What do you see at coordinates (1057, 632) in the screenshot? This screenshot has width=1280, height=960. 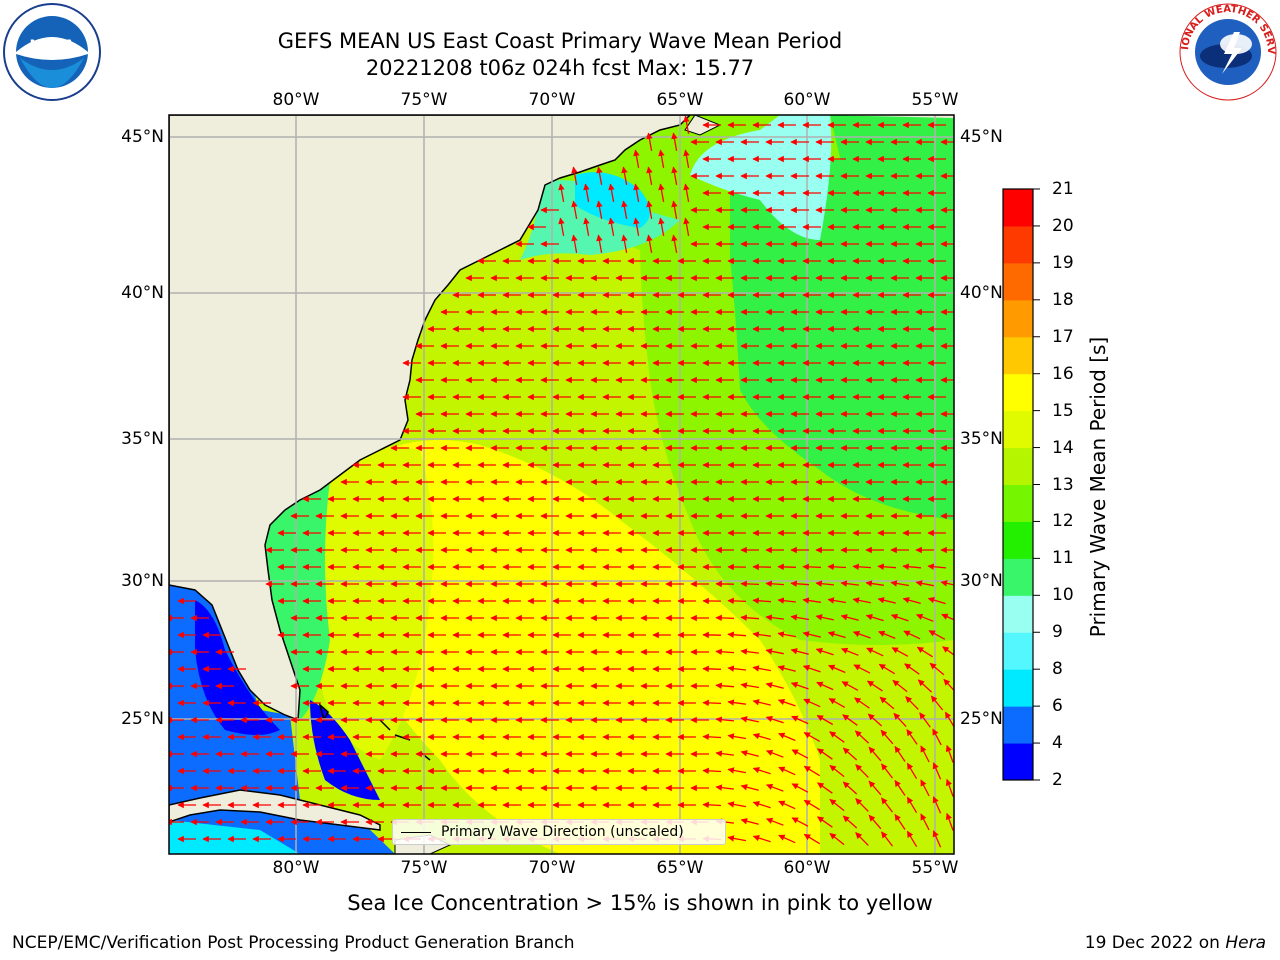 I see `colorbar-tick-label: 9` at bounding box center [1057, 632].